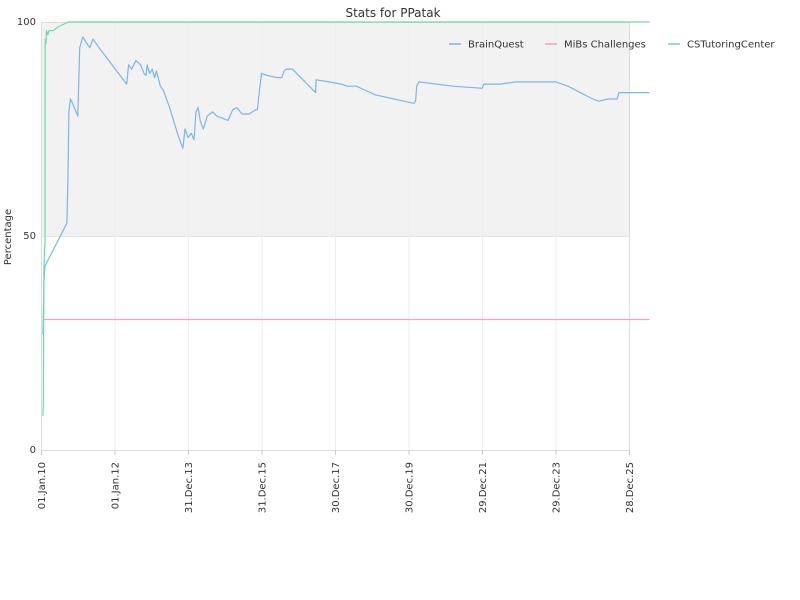 This screenshot has width=800, height=600. What do you see at coordinates (496, 45) in the screenshot?
I see `legend-label-brainquest: BrainQuest` at bounding box center [496, 45].